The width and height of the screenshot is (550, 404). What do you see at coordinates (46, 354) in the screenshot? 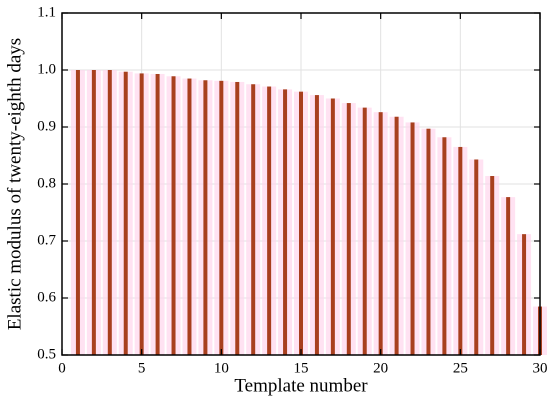
I see `y-tick-label: 0.5` at bounding box center [46, 354].